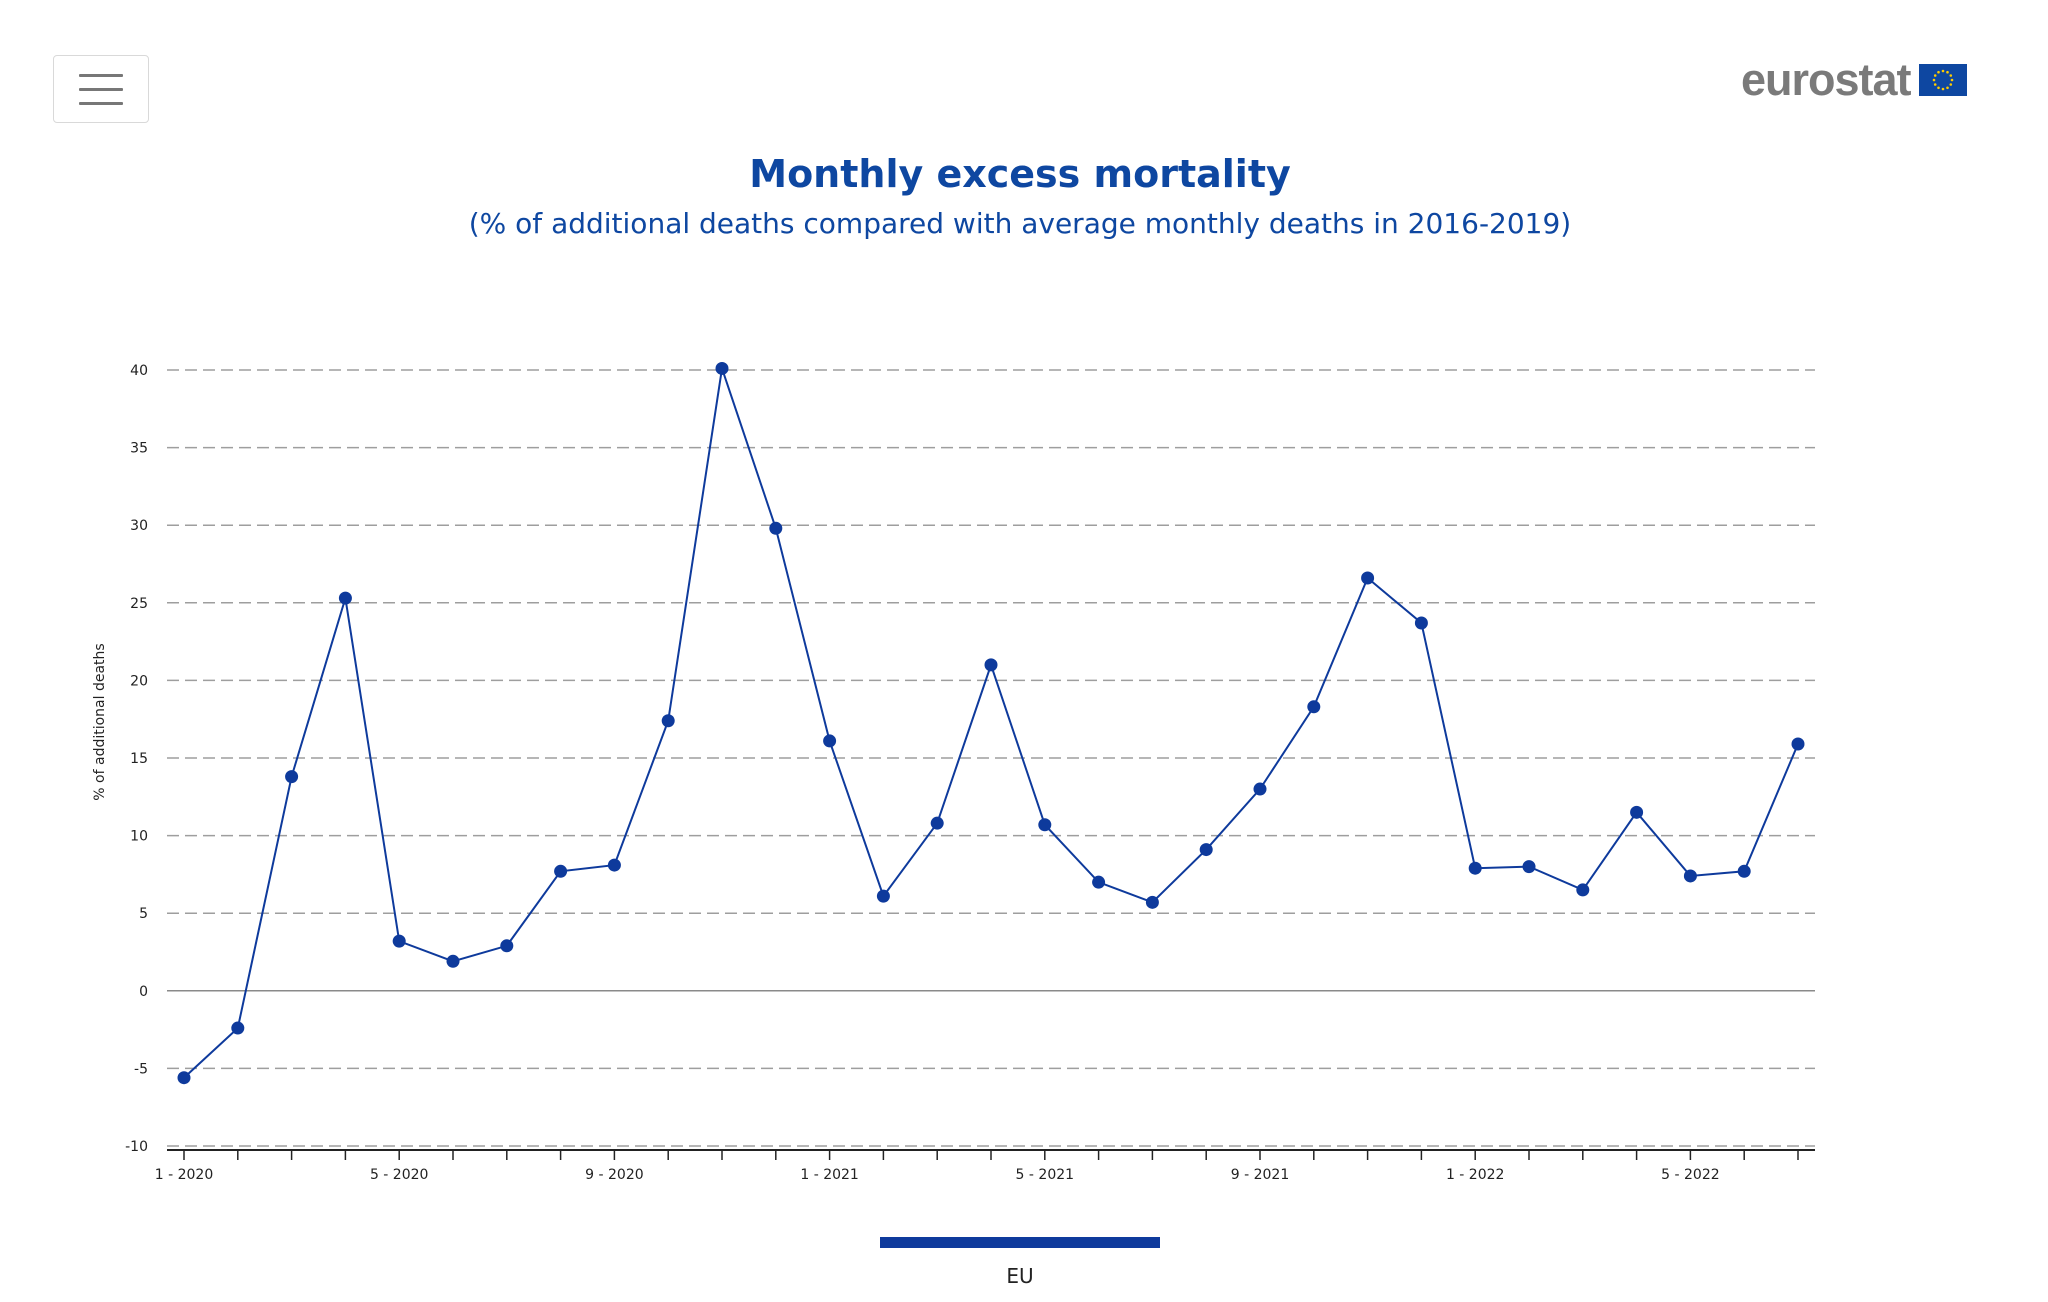 The image size is (2048, 1302). What do you see at coordinates (1942, 80) in the screenshot?
I see `eu-flag-icon` at bounding box center [1942, 80].